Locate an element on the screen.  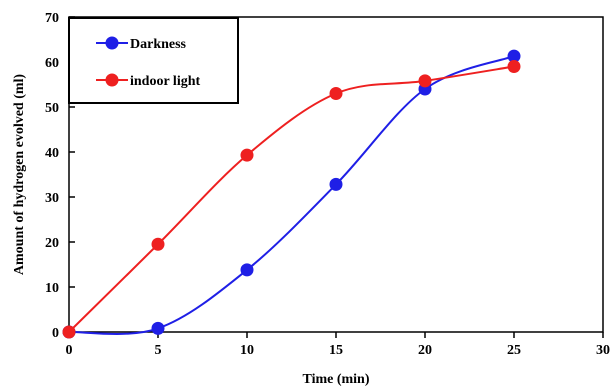
legend: Darkness indoor light is located at coordinates (153, 60).